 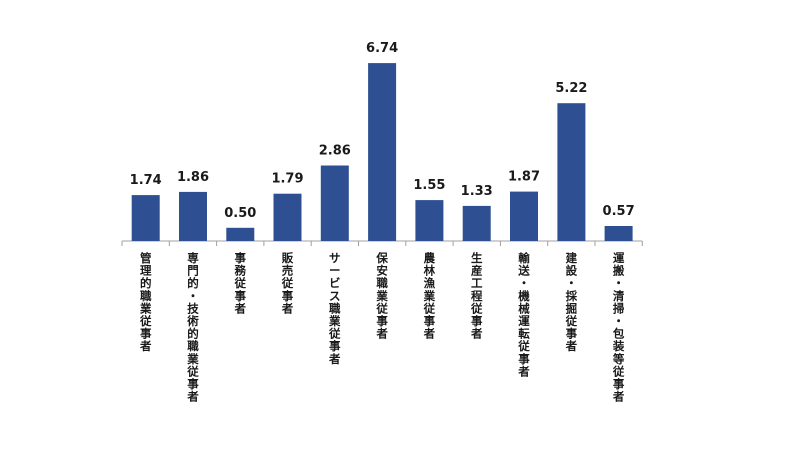 I want to click on data-label: 2.86, so click(x=335, y=151).